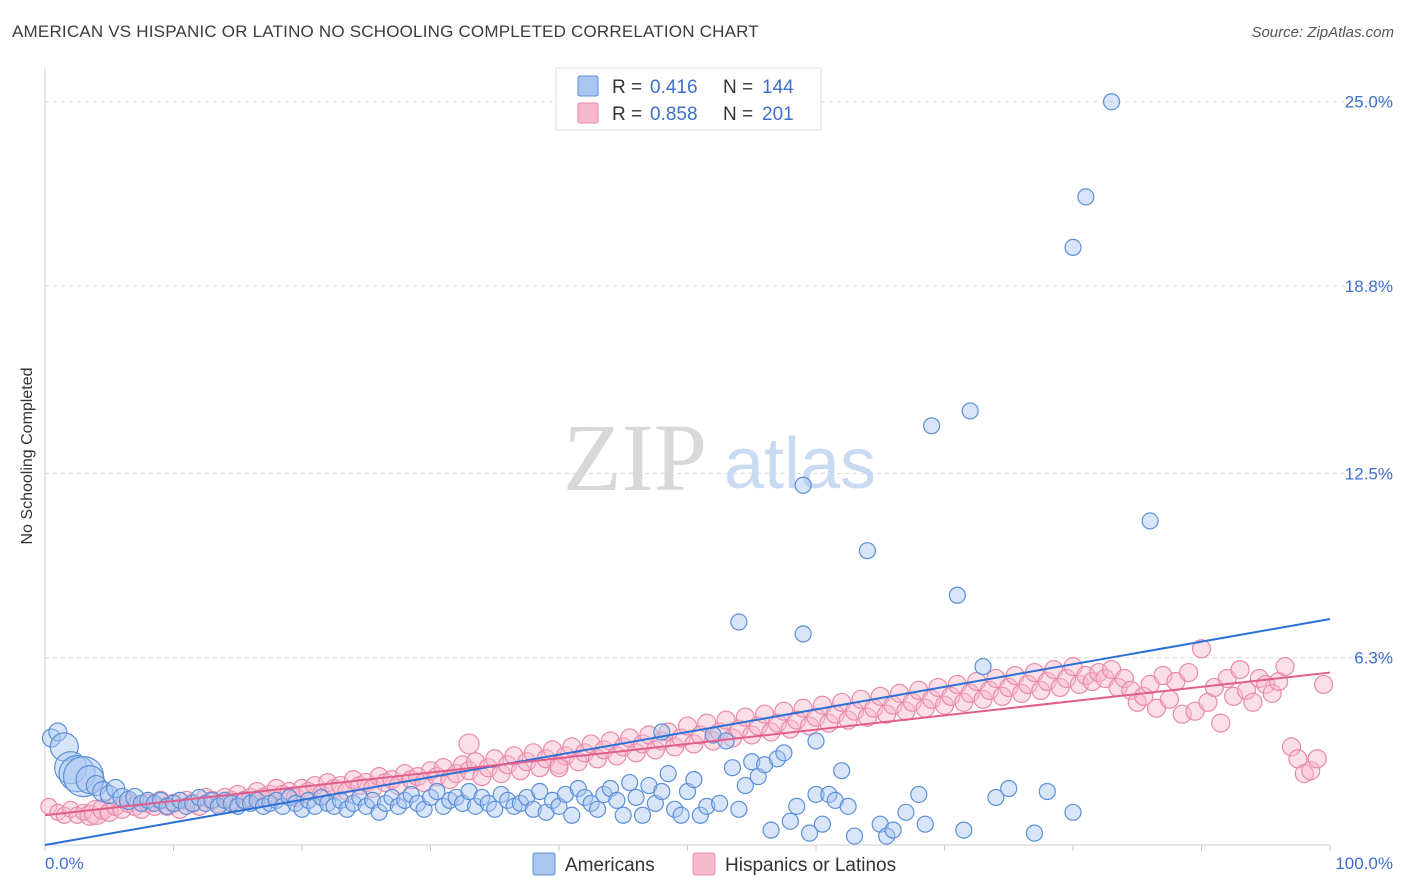  What do you see at coordinates (778, 87) in the screenshot?
I see `legend-n-americans: 144` at bounding box center [778, 87].